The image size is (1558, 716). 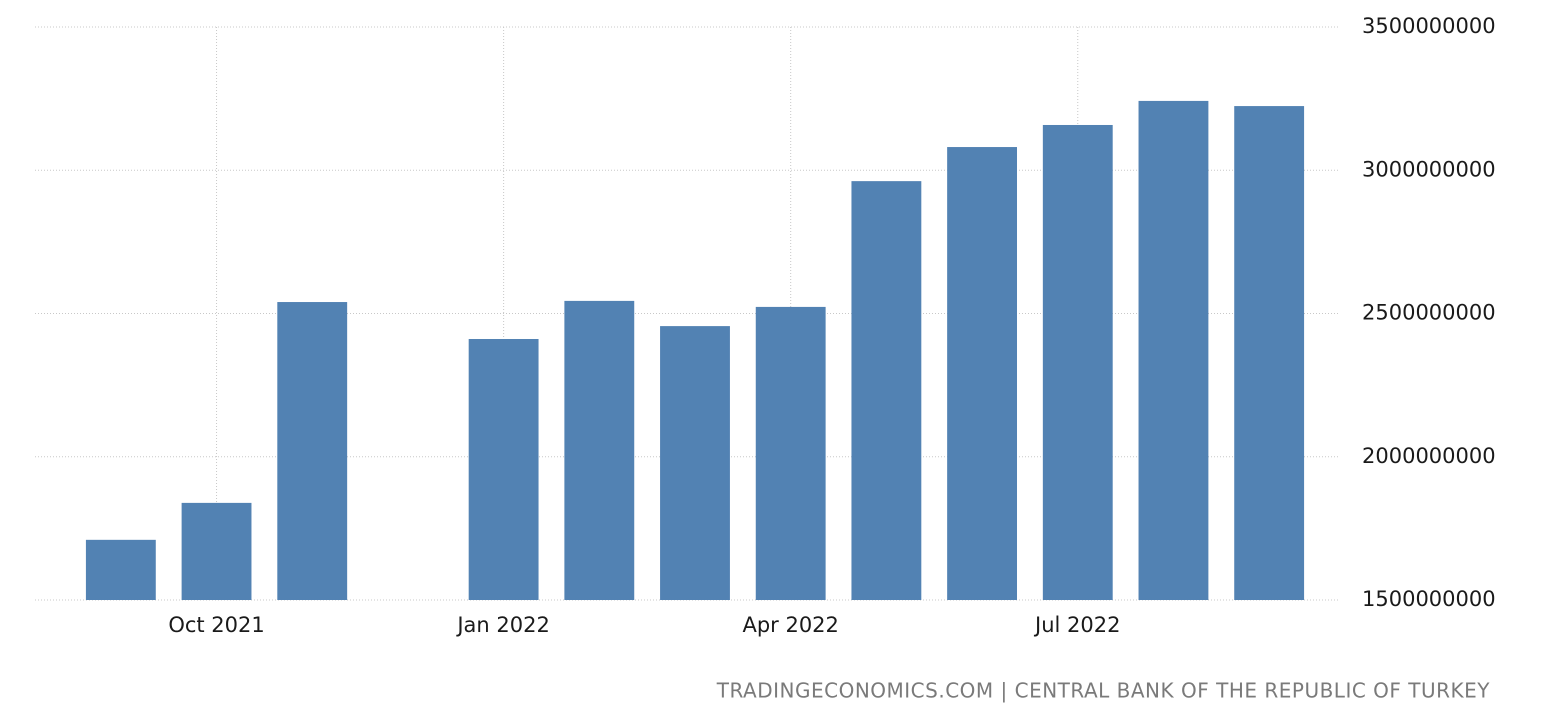 I want to click on y-tick-label: 2000000000, so click(x=1429, y=456).